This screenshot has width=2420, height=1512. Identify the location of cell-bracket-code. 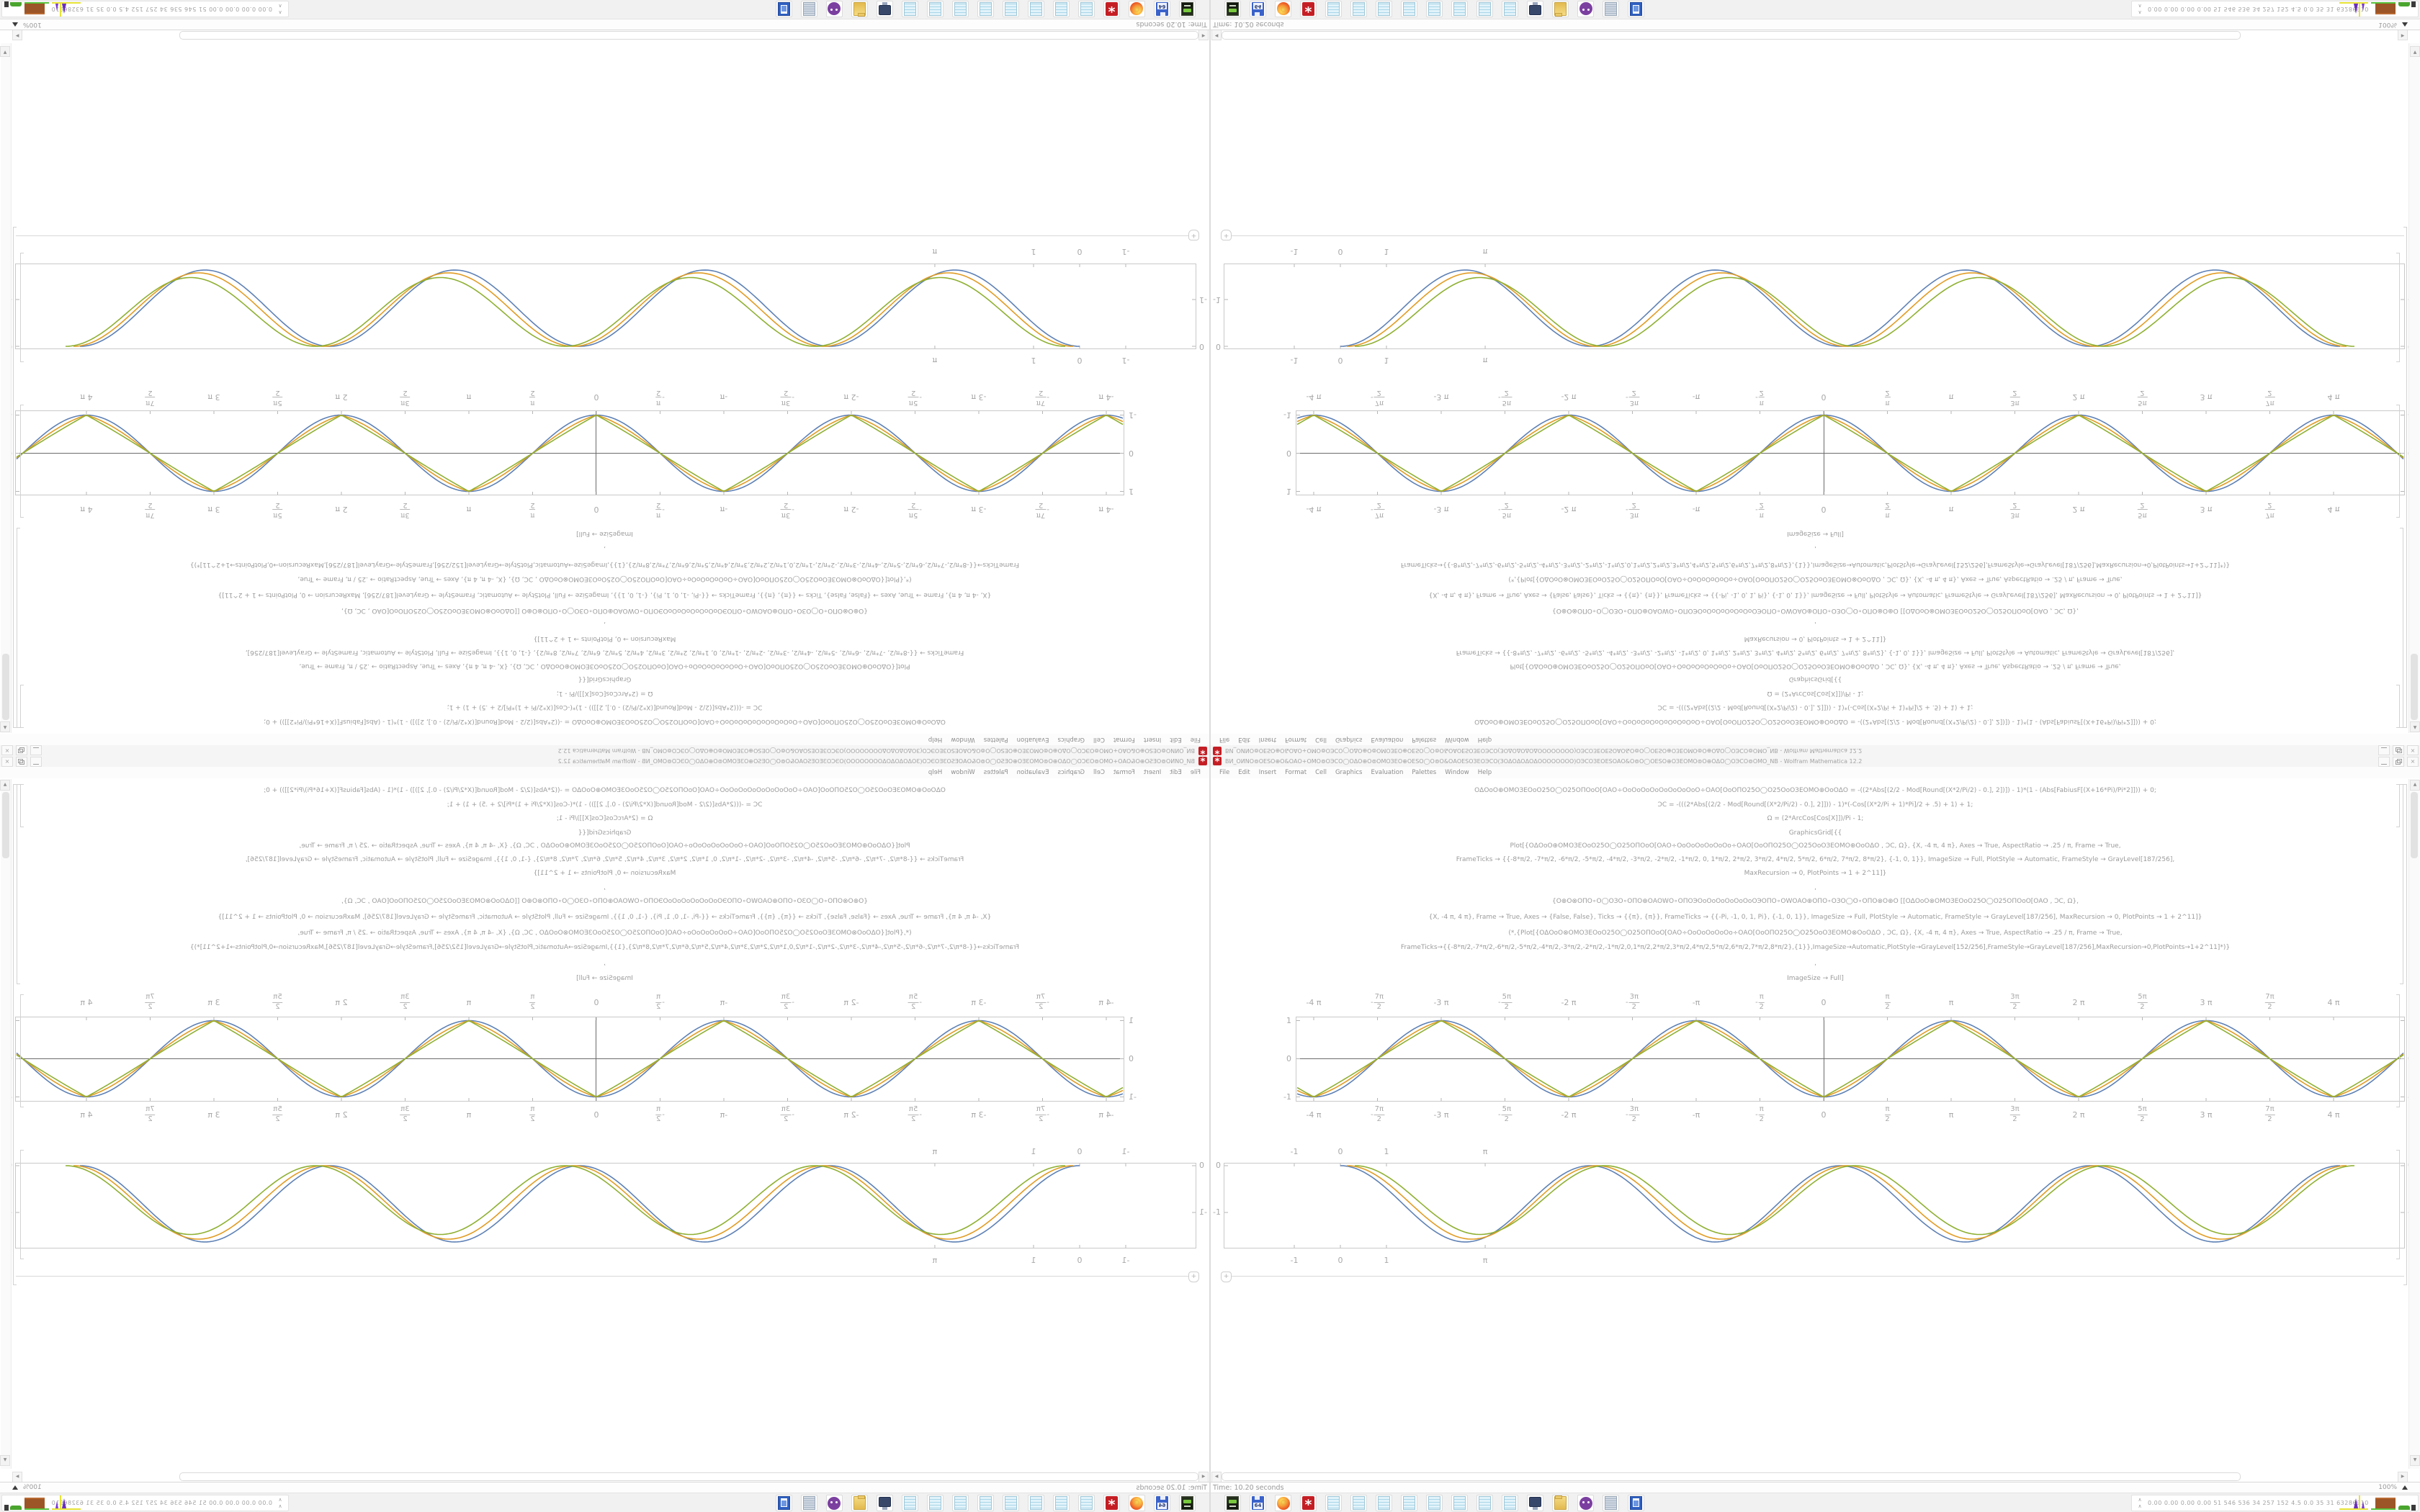
(2401, 884).